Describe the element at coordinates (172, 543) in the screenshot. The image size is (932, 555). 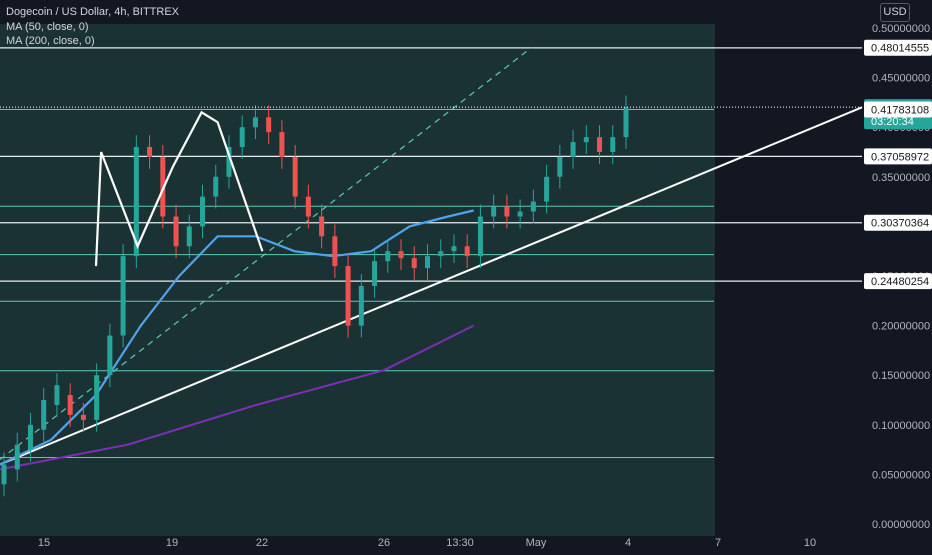
I see `x-tick-label: 19` at that location.